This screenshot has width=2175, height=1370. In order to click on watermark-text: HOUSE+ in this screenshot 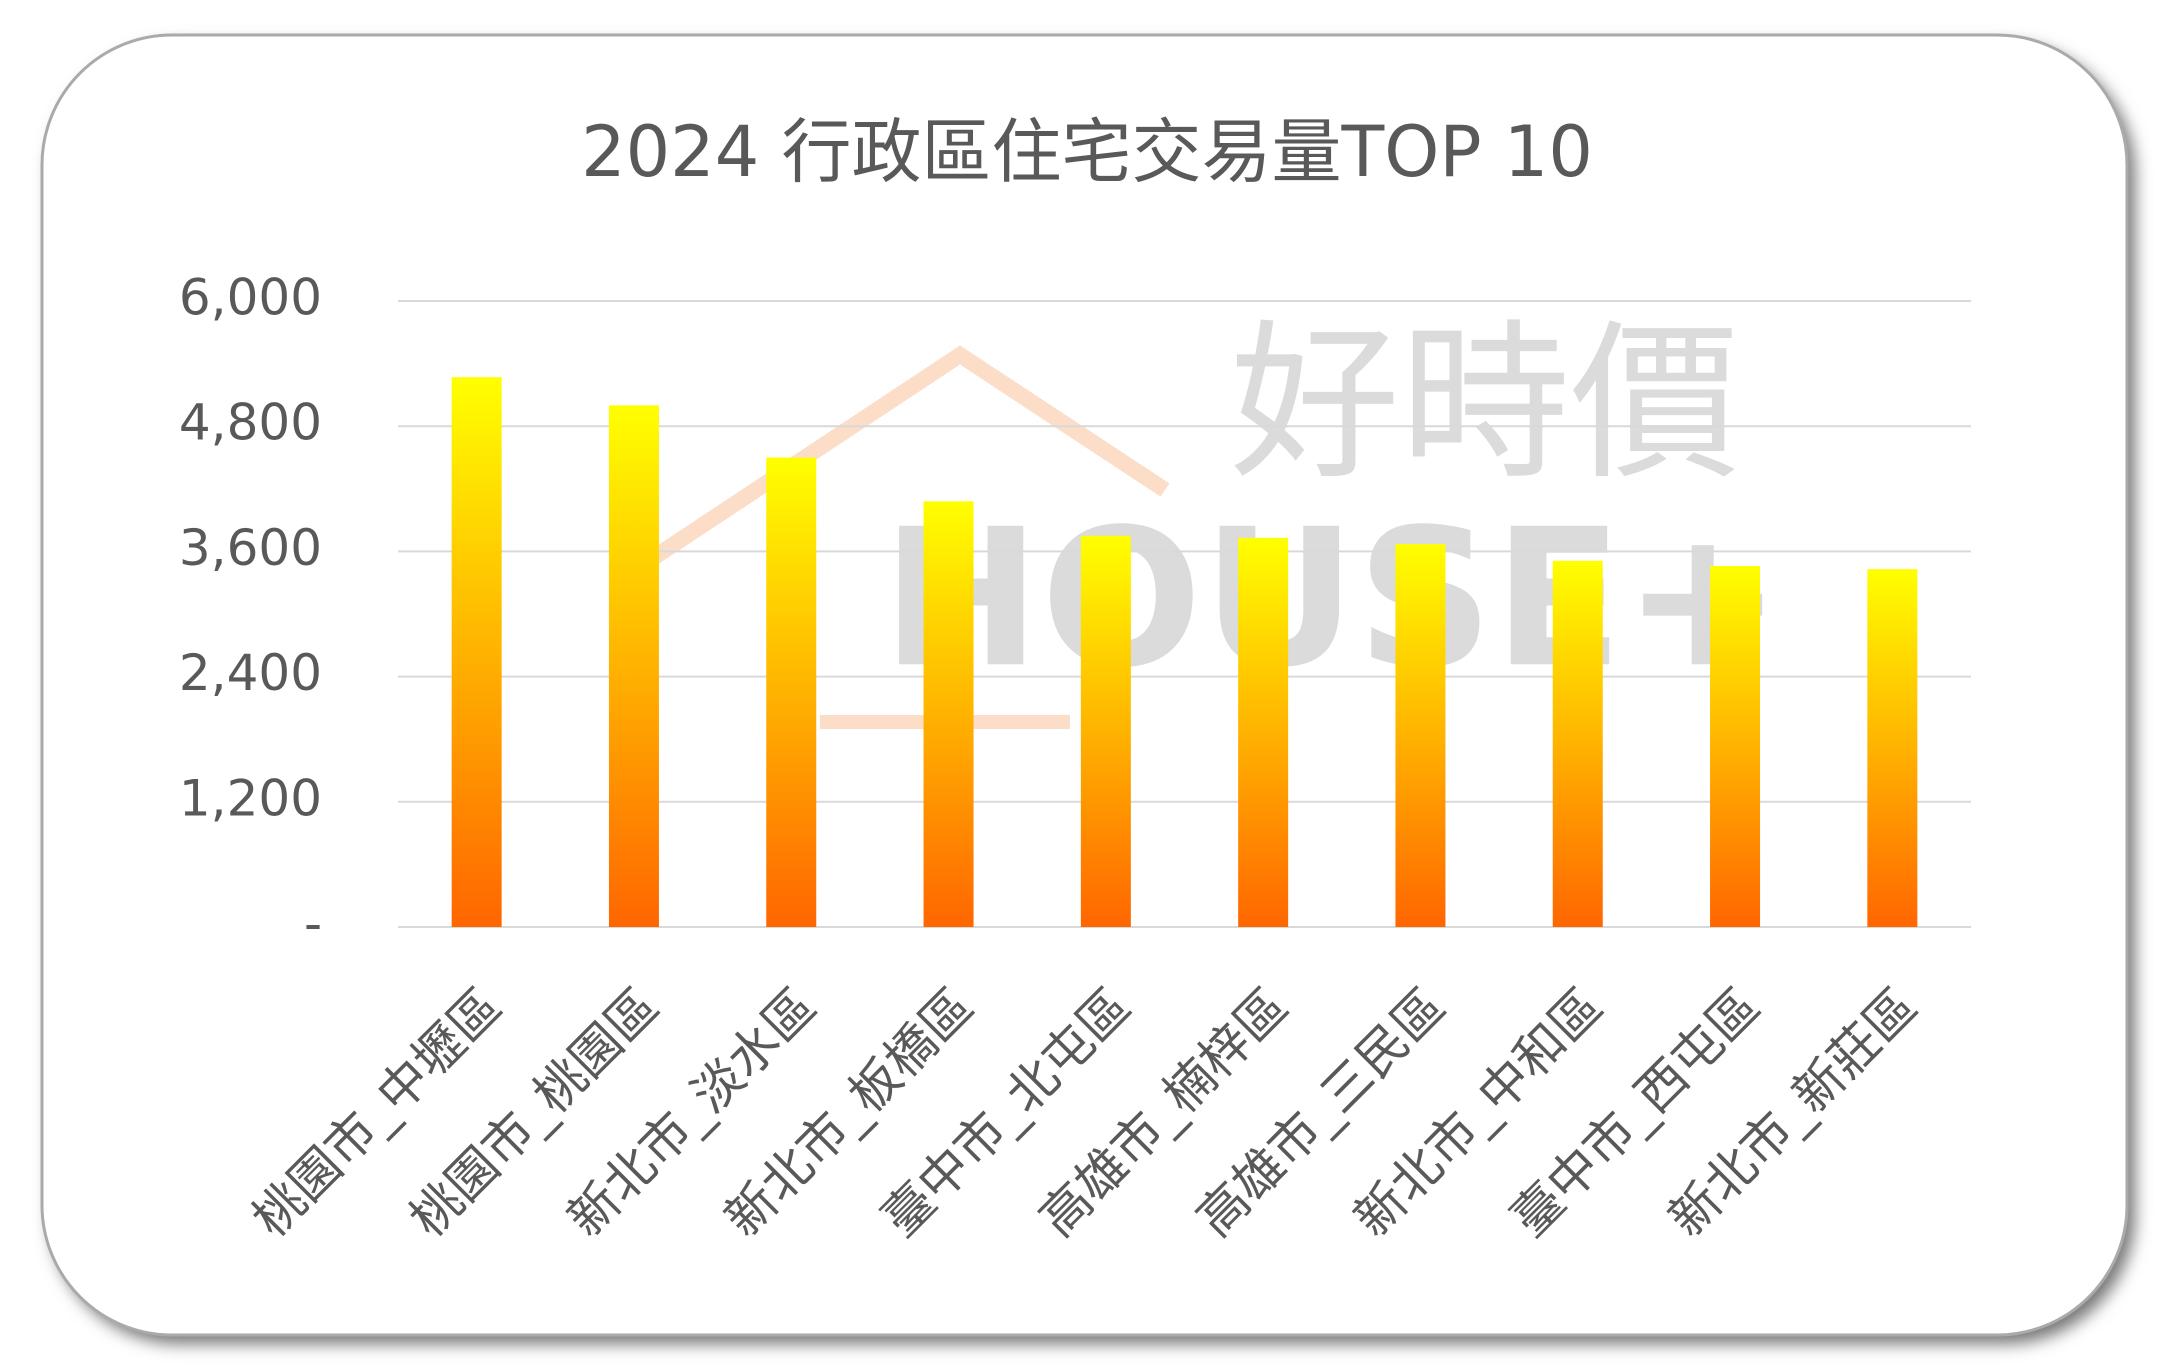, I will do `click(1332, 598)`.